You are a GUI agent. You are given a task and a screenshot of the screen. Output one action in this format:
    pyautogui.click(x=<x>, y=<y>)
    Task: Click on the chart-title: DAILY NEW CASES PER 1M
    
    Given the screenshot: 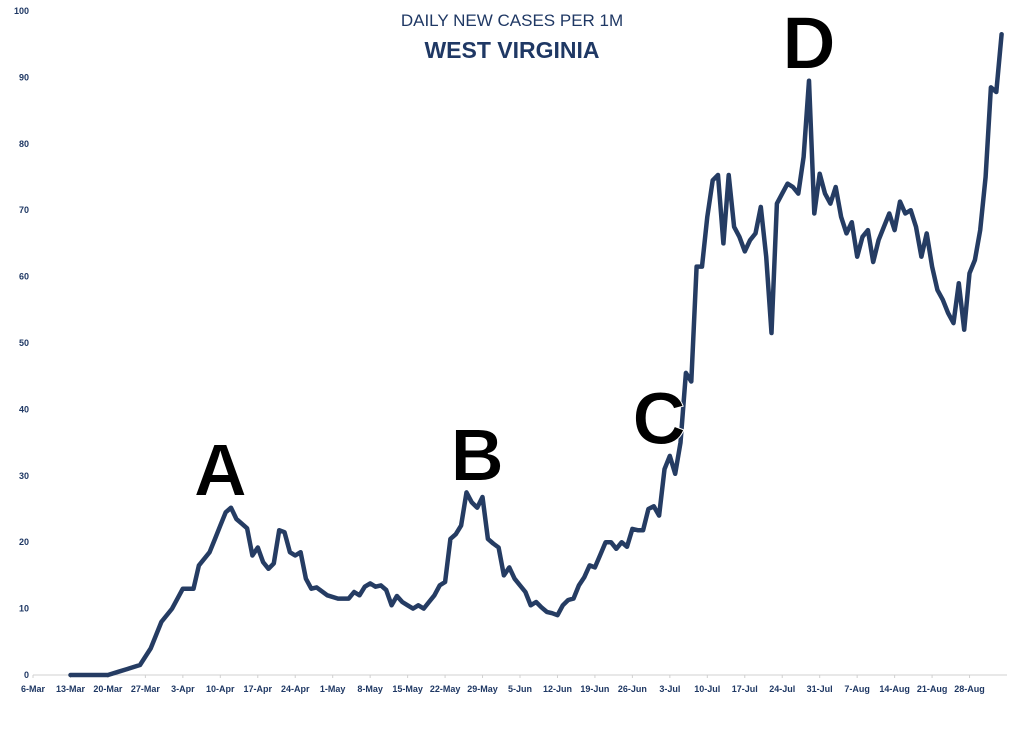 What is the action you would take?
    pyautogui.click(x=512, y=20)
    